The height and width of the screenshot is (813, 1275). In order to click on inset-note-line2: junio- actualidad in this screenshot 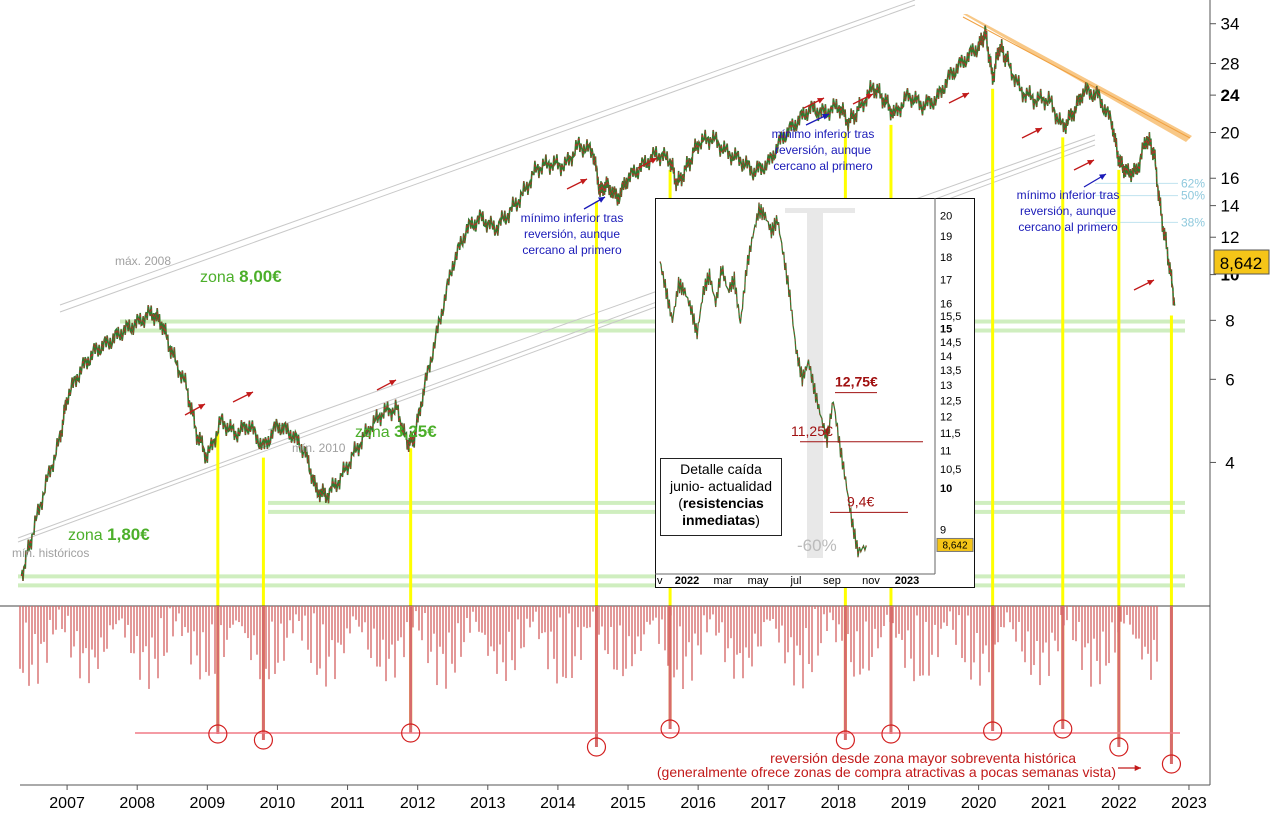, I will do `click(721, 486)`.